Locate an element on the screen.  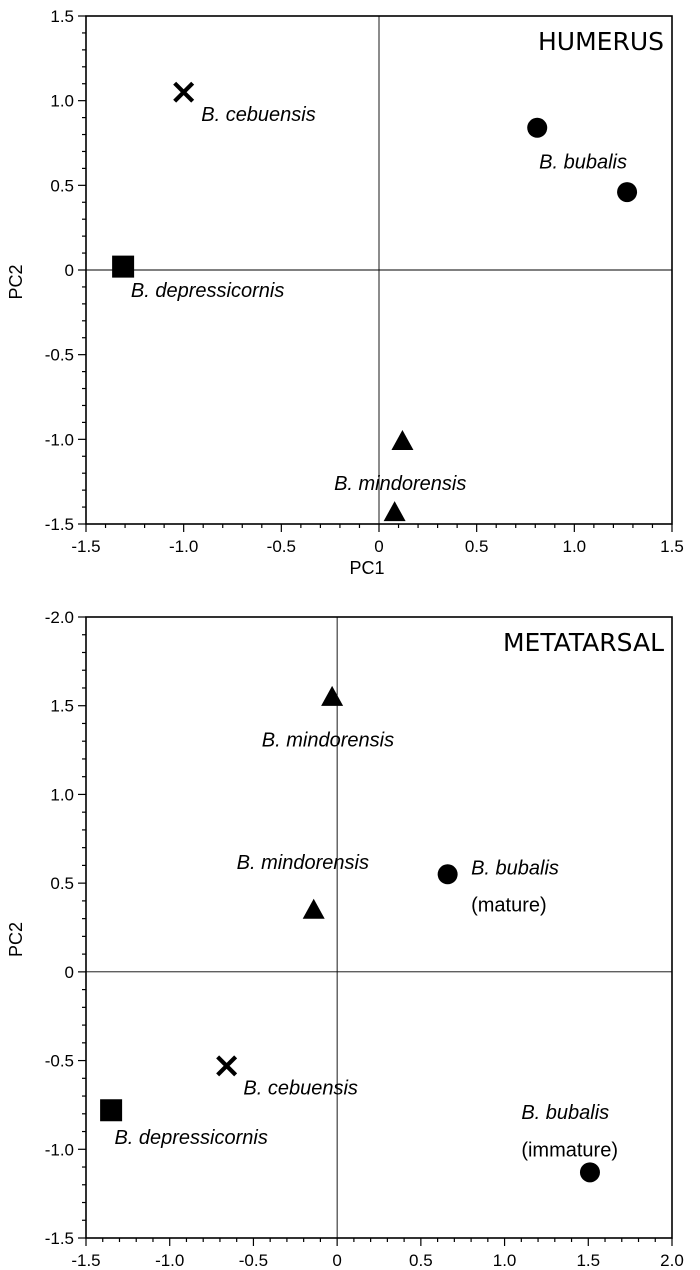
point-label: (immature) is located at coordinates (569, 1150).